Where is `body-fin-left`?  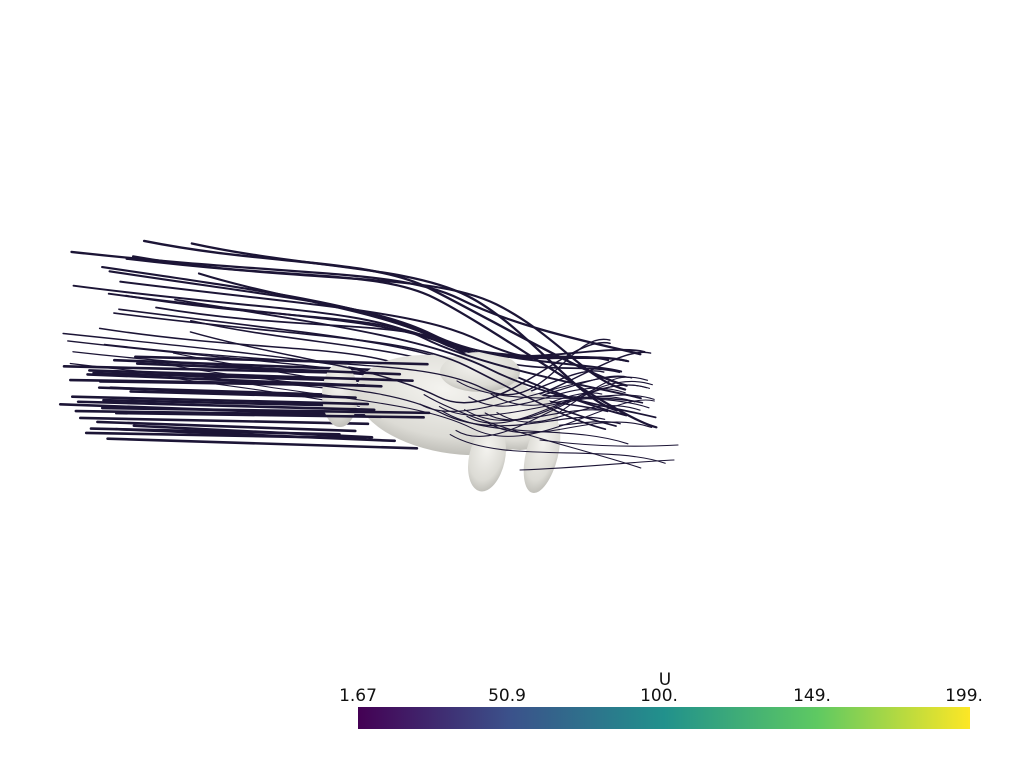 body-fin-left is located at coordinates (487, 458).